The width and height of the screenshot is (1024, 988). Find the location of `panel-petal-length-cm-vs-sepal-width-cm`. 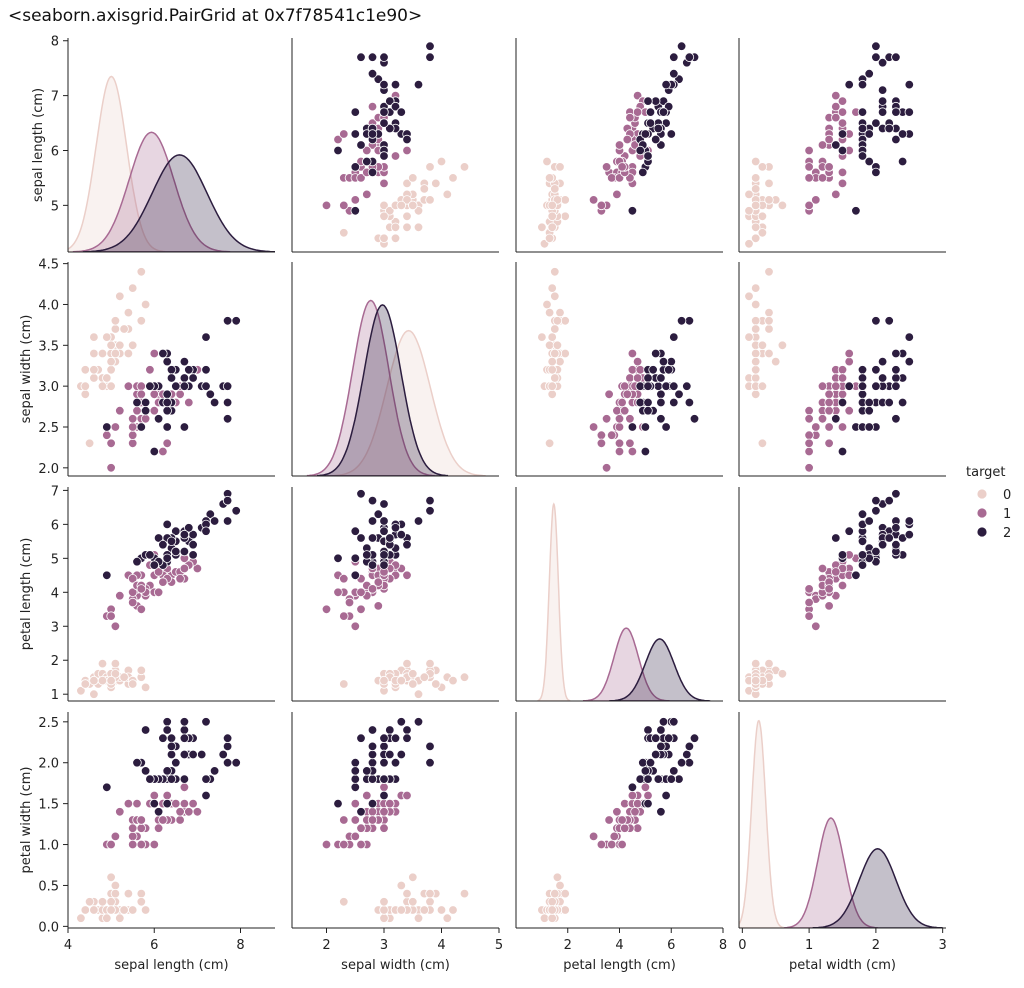

panel-petal-length-cm-vs-sepal-width-cm is located at coordinates (395, 594).